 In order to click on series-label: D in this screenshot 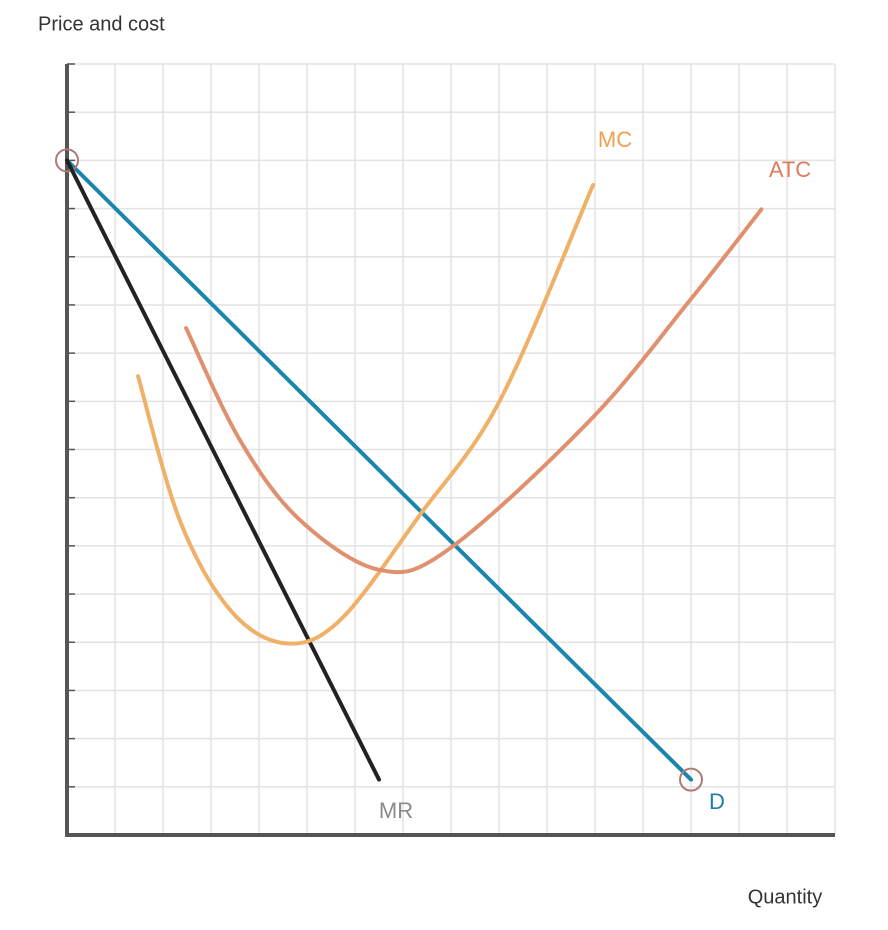, I will do `click(717, 801)`.